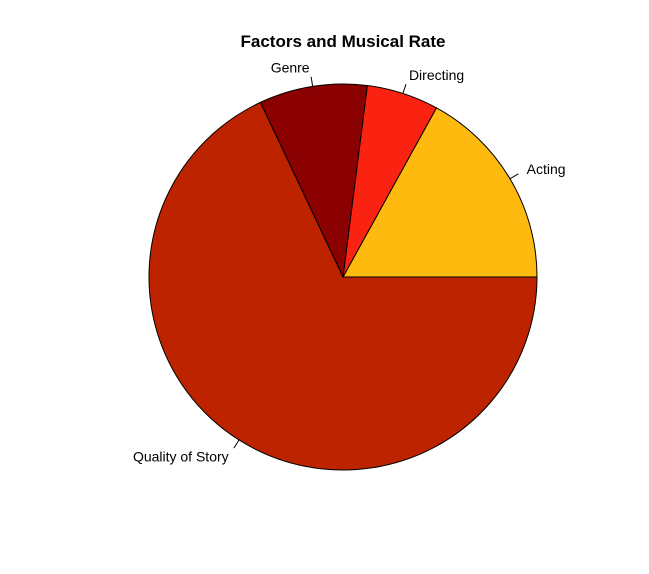 This screenshot has width=649, height=574. I want to click on pie-label-directing: Directing, so click(436, 75).